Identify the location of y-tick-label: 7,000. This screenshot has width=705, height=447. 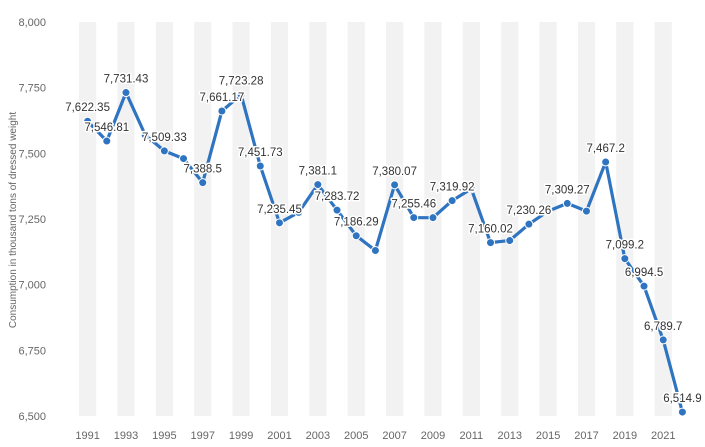
(32, 286).